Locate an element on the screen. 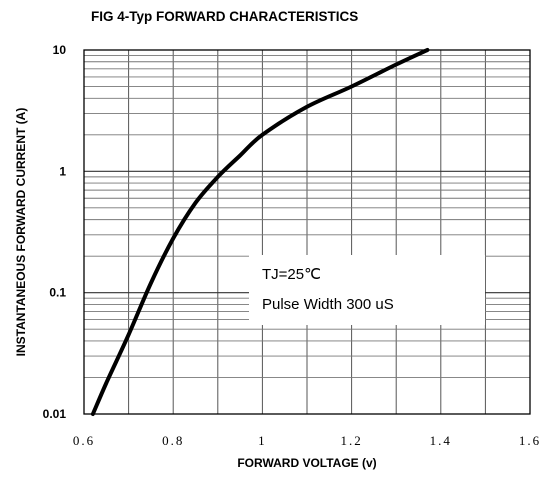 This screenshot has width=560, height=479. x-tick-label: 1 is located at coordinates (262, 440).